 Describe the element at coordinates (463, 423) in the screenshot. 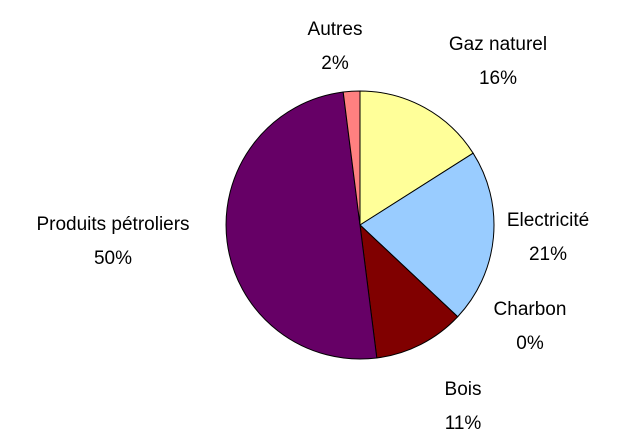

I see `slice-value-label: 11%` at that location.